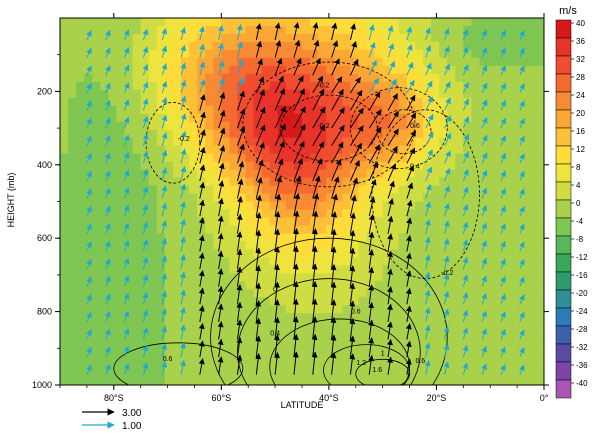 This screenshot has height=433, width=592. I want to click on y-tick-label: 400, so click(44, 165).